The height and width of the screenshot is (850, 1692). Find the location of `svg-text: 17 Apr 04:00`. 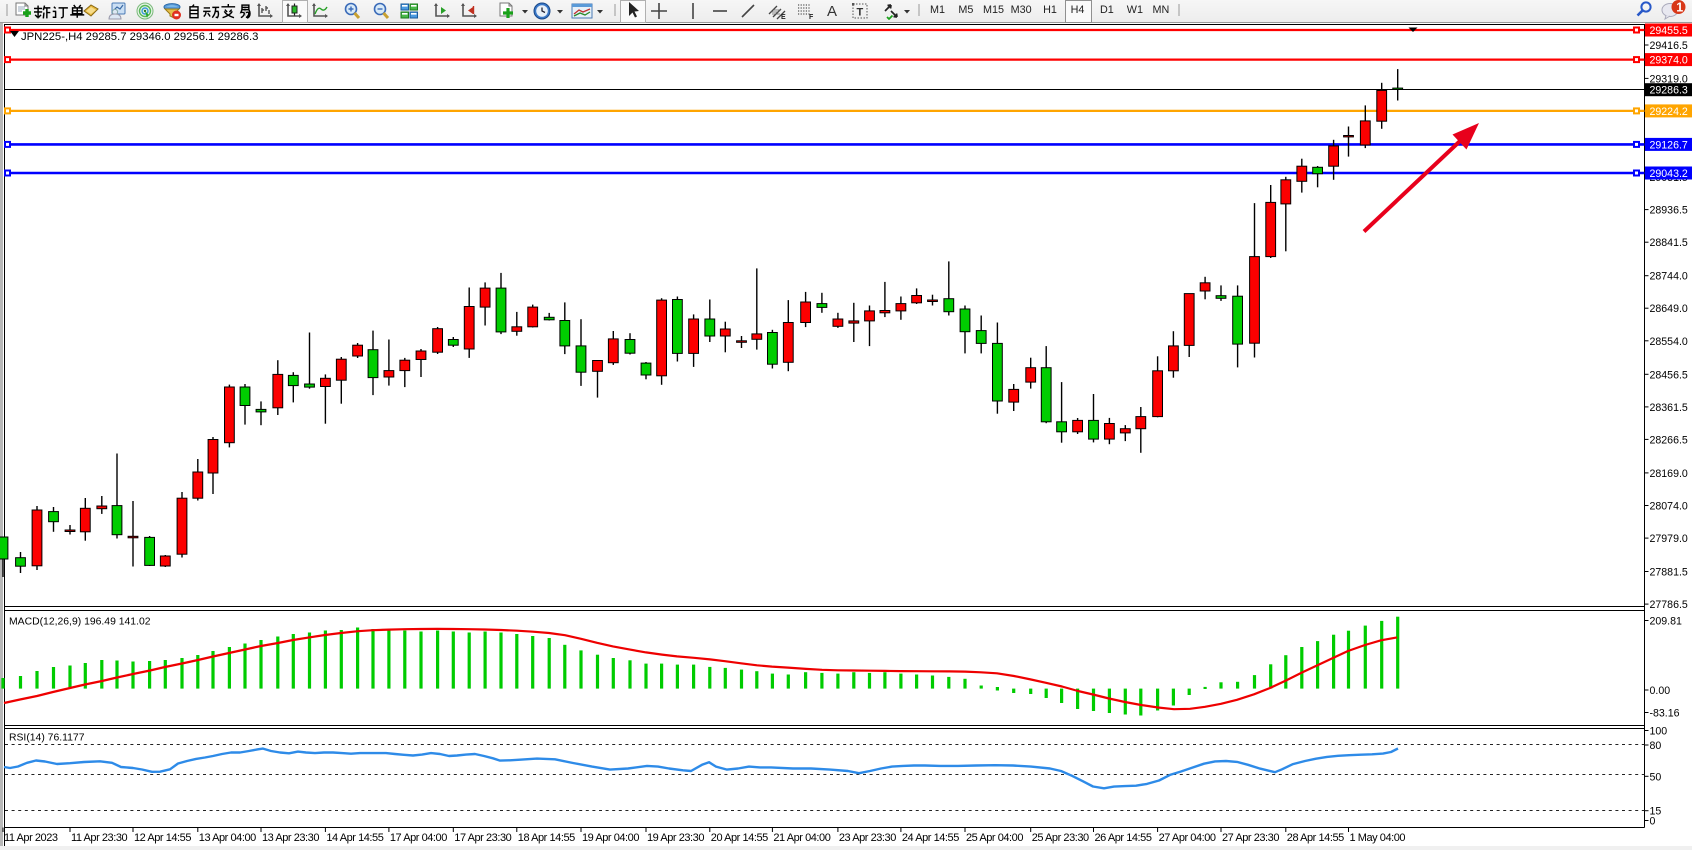

svg-text: 17 Apr 04:00 is located at coordinates (418, 838).